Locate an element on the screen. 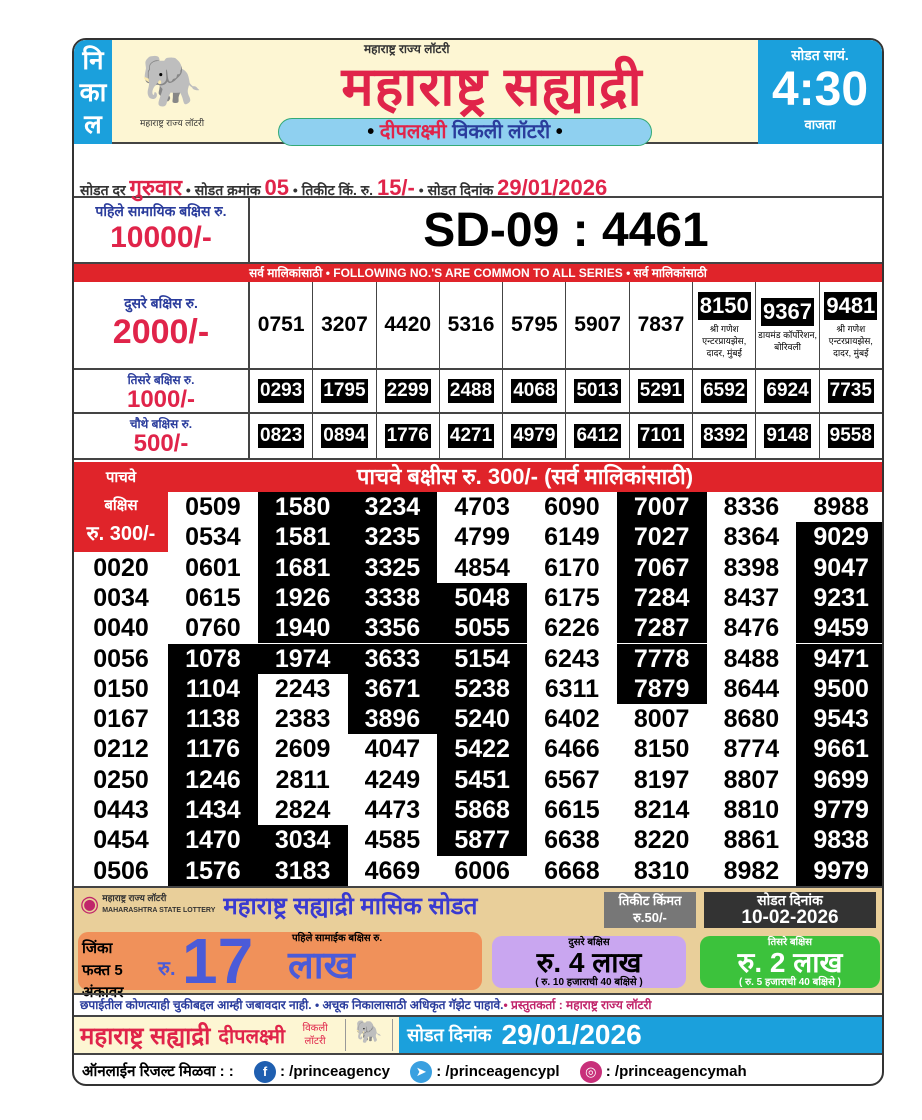 Image resolution: width=922 pixels, height=1120 pixels. prize-number: 5795 is located at coordinates (534, 324).